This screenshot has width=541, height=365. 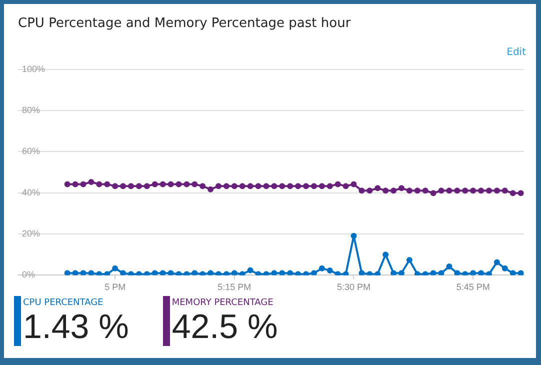 What do you see at coordinates (34, 69) in the screenshot?
I see `y-tick-label: 100%` at bounding box center [34, 69].